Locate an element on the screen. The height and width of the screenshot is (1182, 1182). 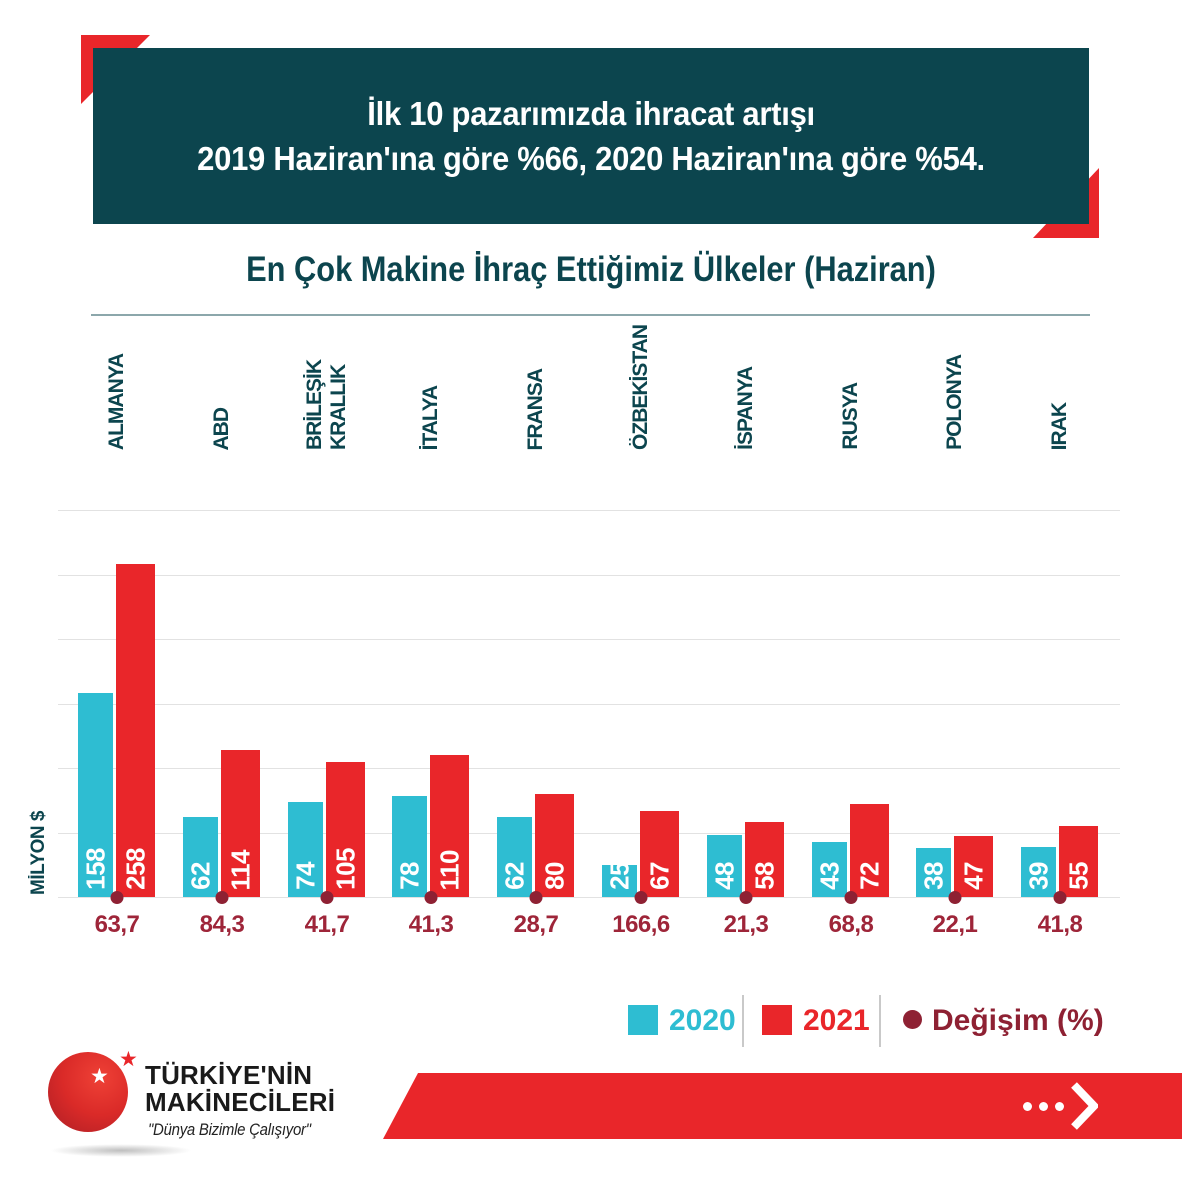
bar-2020: 38 is located at coordinates (933, 872).